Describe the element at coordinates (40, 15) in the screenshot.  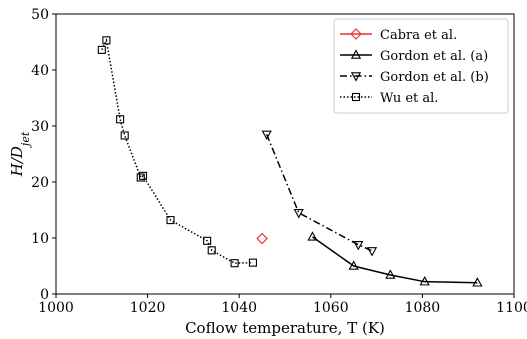
I see `y-tick-label: 50` at that location.